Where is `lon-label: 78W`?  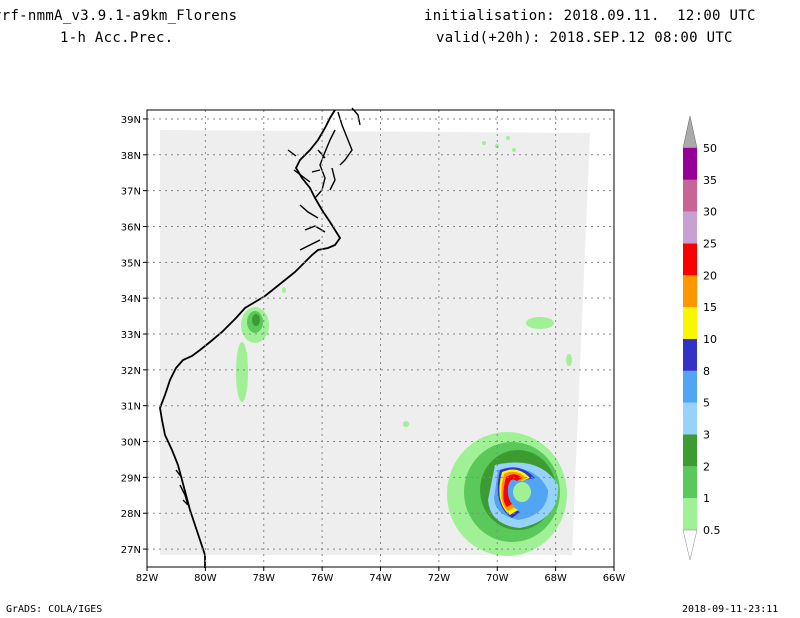 lon-label: 78W is located at coordinates (263, 578).